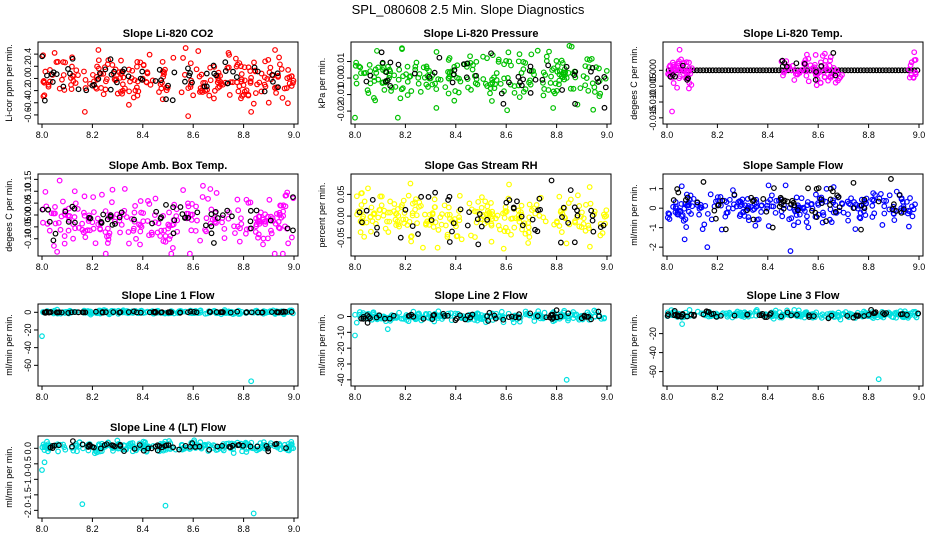  I want to click on points-layer, so click(168, 82).